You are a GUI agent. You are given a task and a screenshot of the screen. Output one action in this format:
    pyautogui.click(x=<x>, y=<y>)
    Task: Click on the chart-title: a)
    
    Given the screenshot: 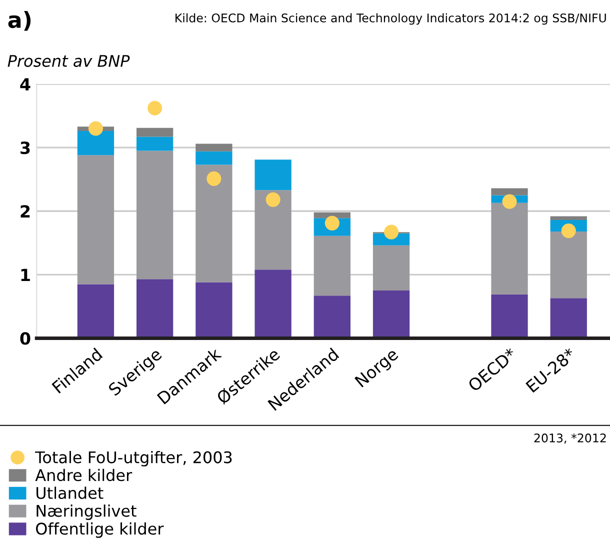 What is the action you would take?
    pyautogui.click(x=19, y=20)
    